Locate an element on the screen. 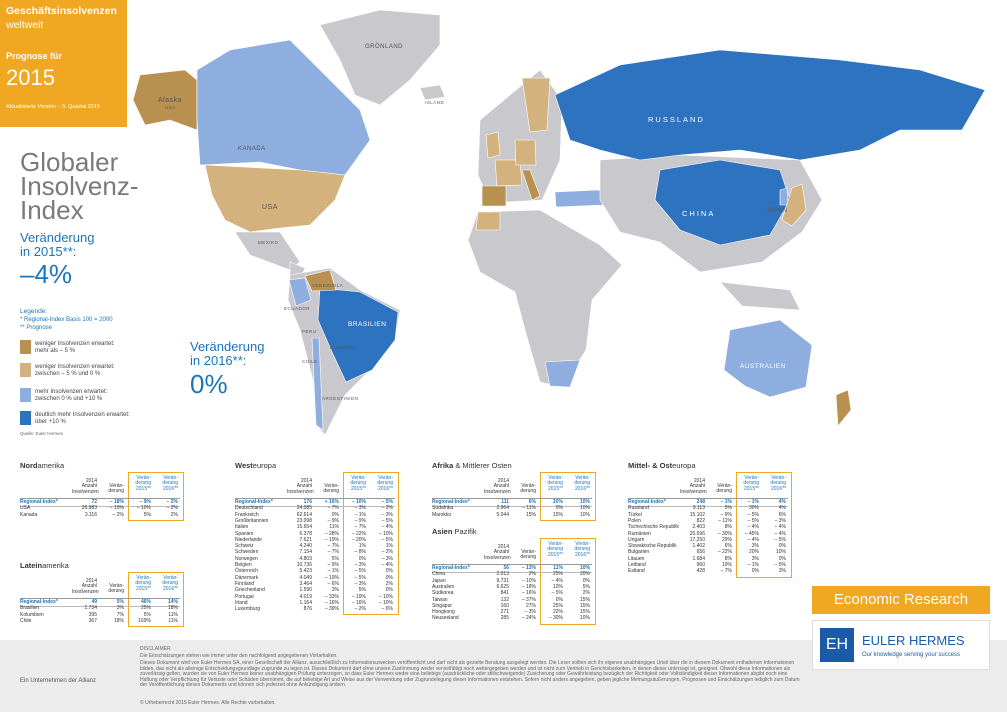 The width and height of the screenshot is (1007, 712). table-cell: – 45% is located at coordinates (751, 533).